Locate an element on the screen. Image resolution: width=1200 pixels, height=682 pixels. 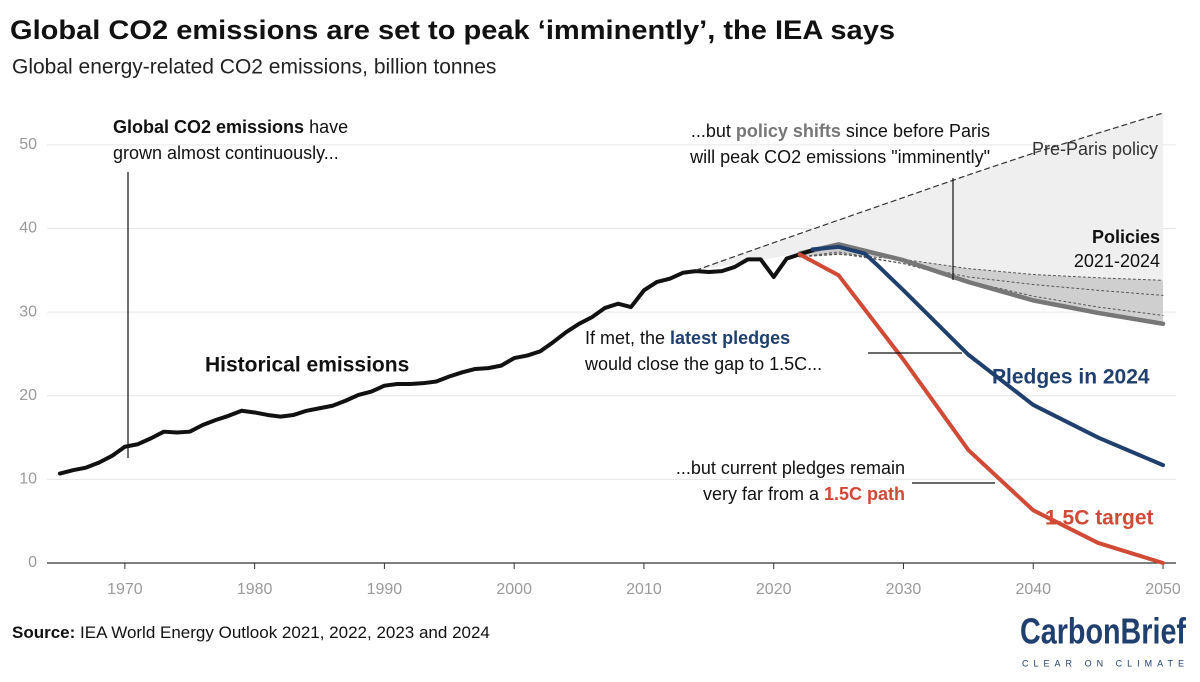
source-label: Source: is located at coordinates (43, 632).